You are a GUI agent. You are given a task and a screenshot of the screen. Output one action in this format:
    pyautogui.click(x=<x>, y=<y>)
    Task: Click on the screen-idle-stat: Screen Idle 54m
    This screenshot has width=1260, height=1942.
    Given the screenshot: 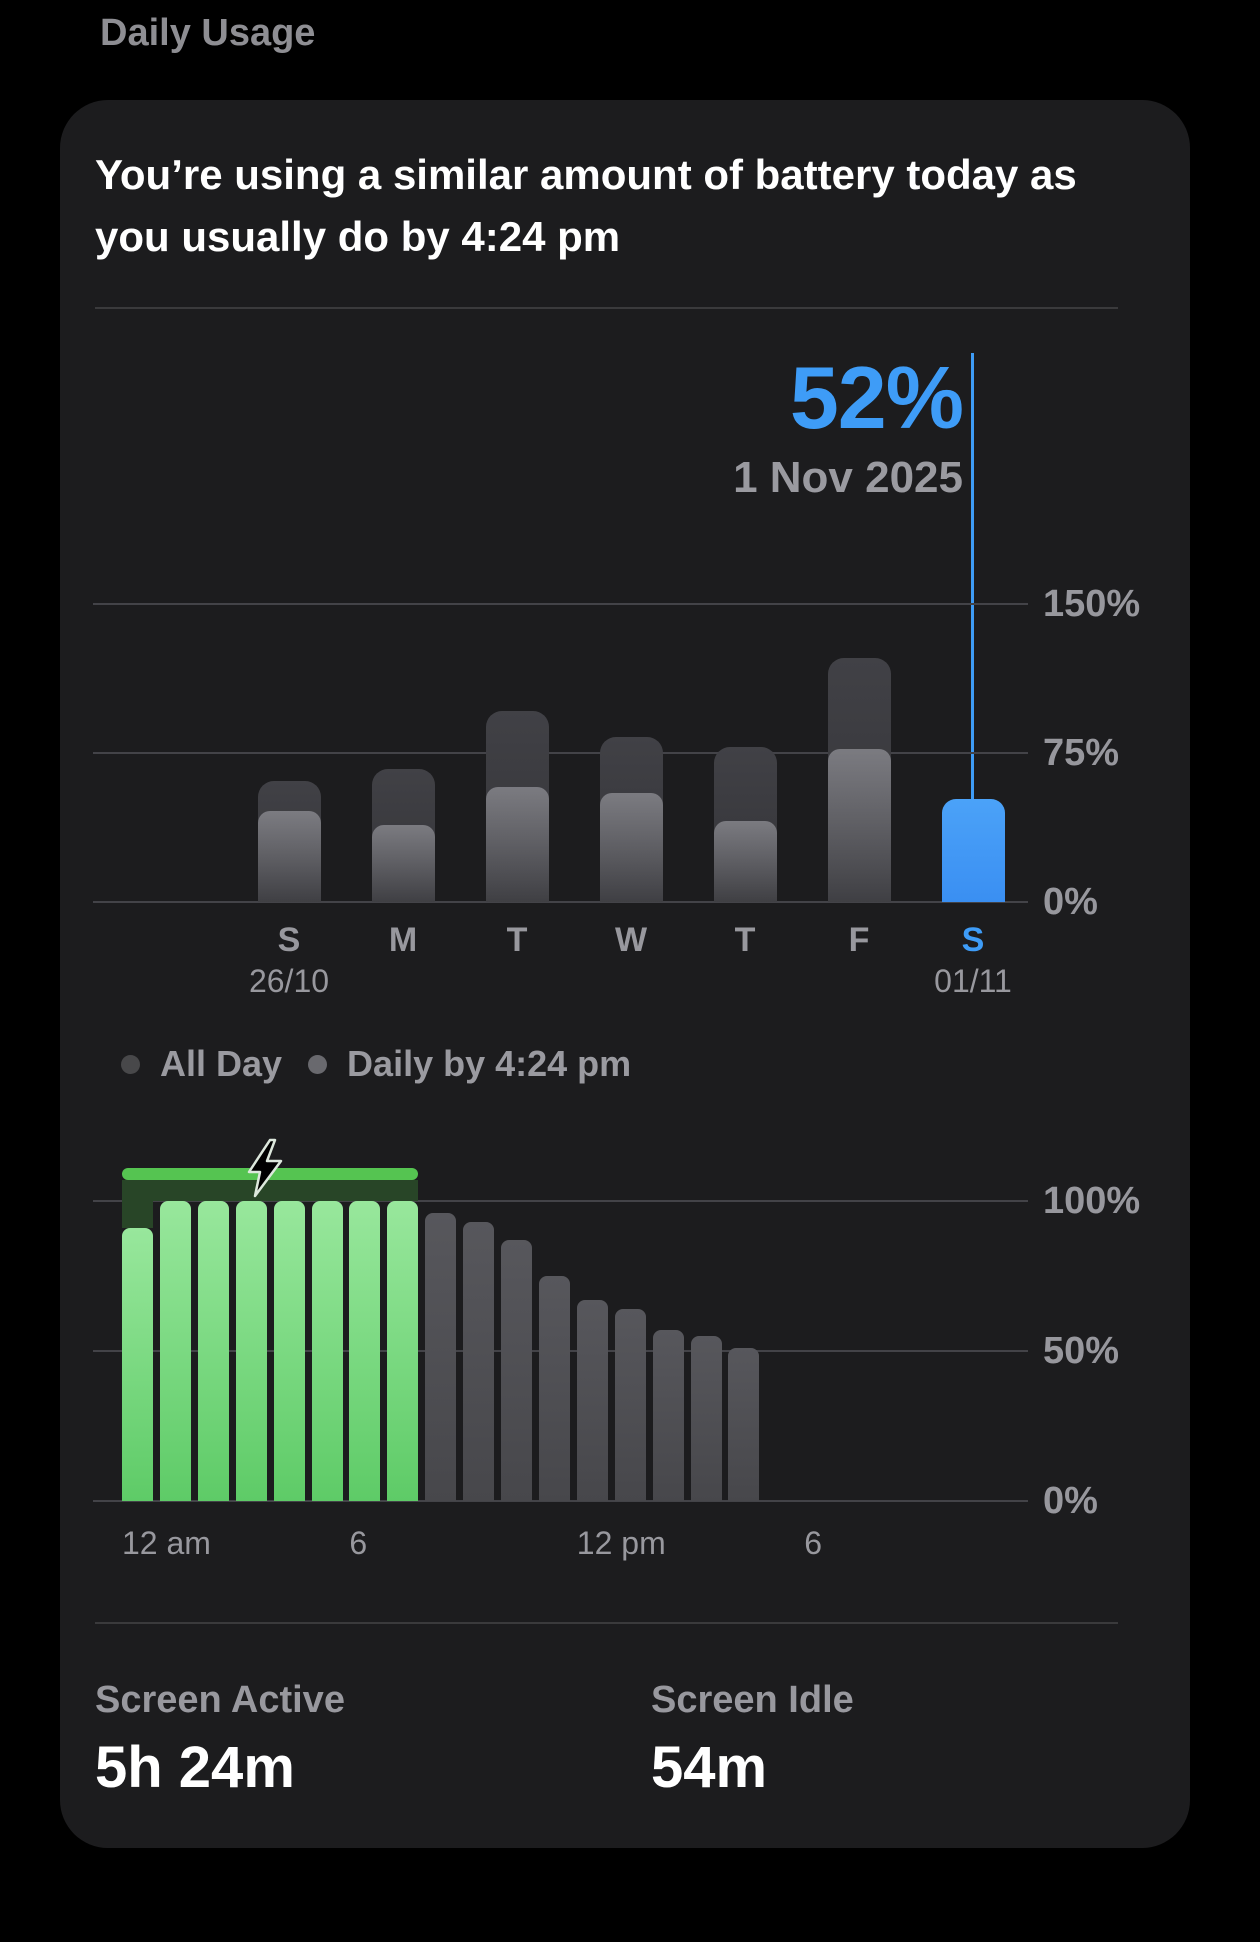 What is the action you would take?
    pyautogui.click(x=752, y=1739)
    